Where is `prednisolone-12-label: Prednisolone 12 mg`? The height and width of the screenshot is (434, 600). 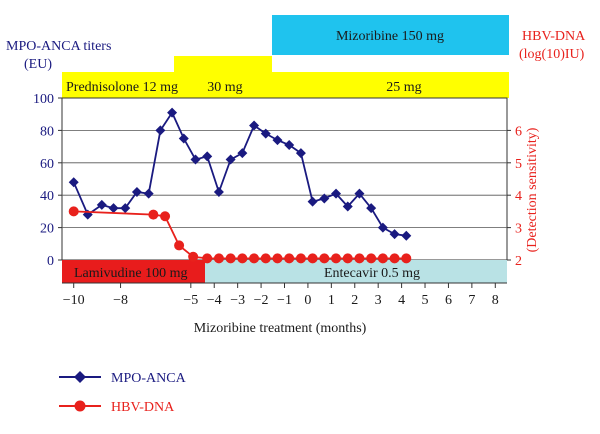 prednisolone-12-label: Prednisolone 12 mg is located at coordinates (122, 87).